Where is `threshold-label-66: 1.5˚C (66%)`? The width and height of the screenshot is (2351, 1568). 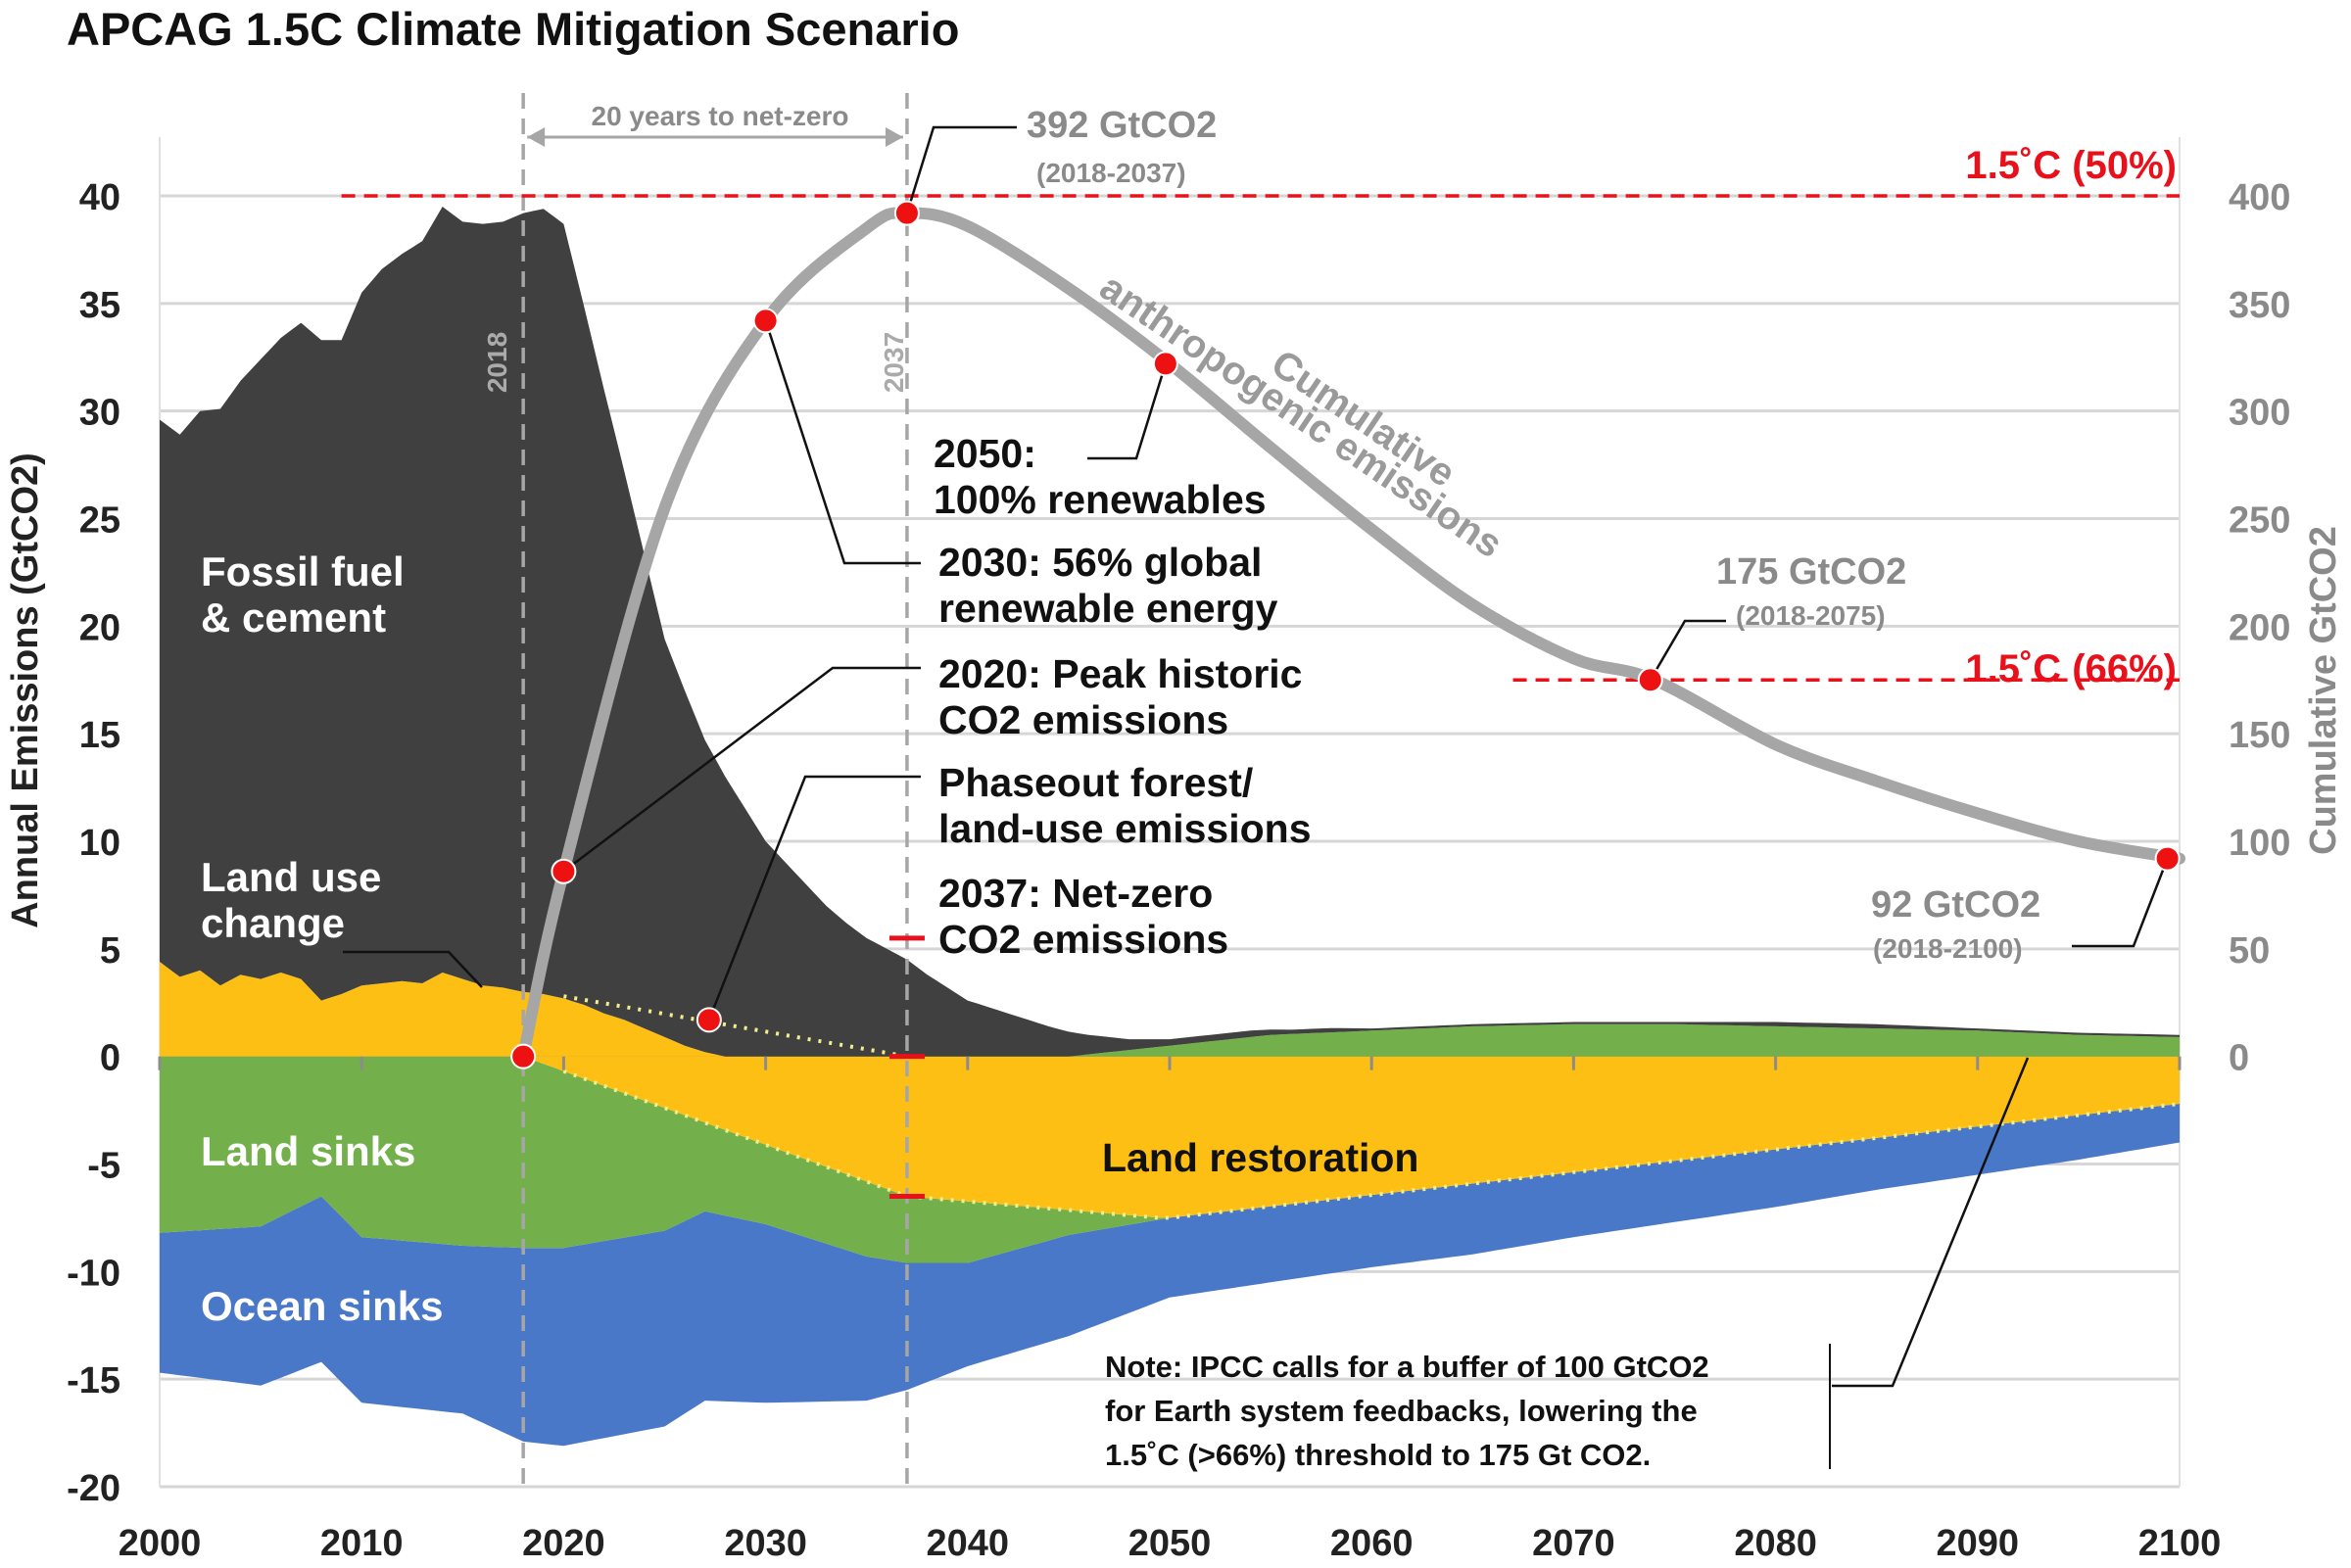 threshold-label-66: 1.5˚C (66%) is located at coordinates (2071, 668).